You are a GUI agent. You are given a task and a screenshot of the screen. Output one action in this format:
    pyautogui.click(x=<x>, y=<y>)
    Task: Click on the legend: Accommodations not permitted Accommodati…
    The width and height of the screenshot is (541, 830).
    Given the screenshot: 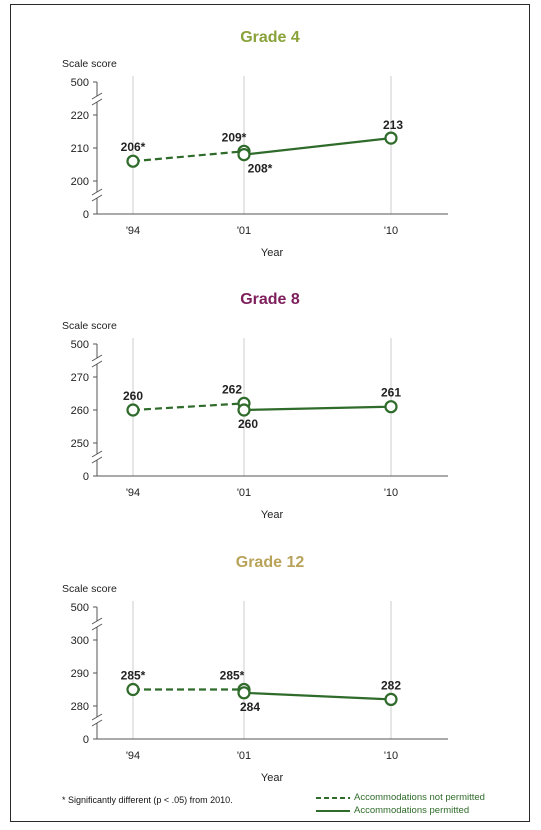 What is the action you would take?
    pyautogui.click(x=400, y=804)
    